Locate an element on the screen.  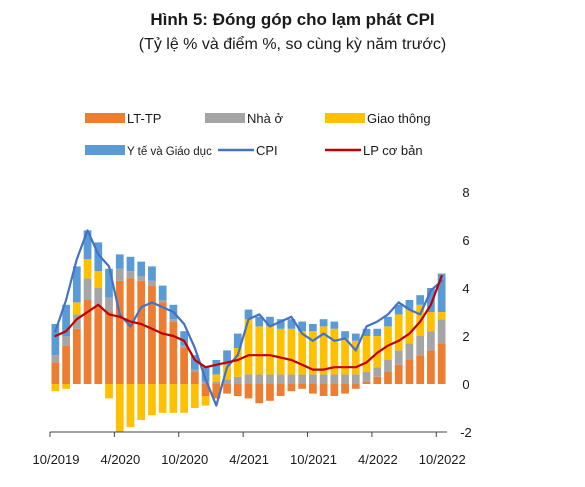
bar-1-9/2021 is located at coordinates (302, 386).